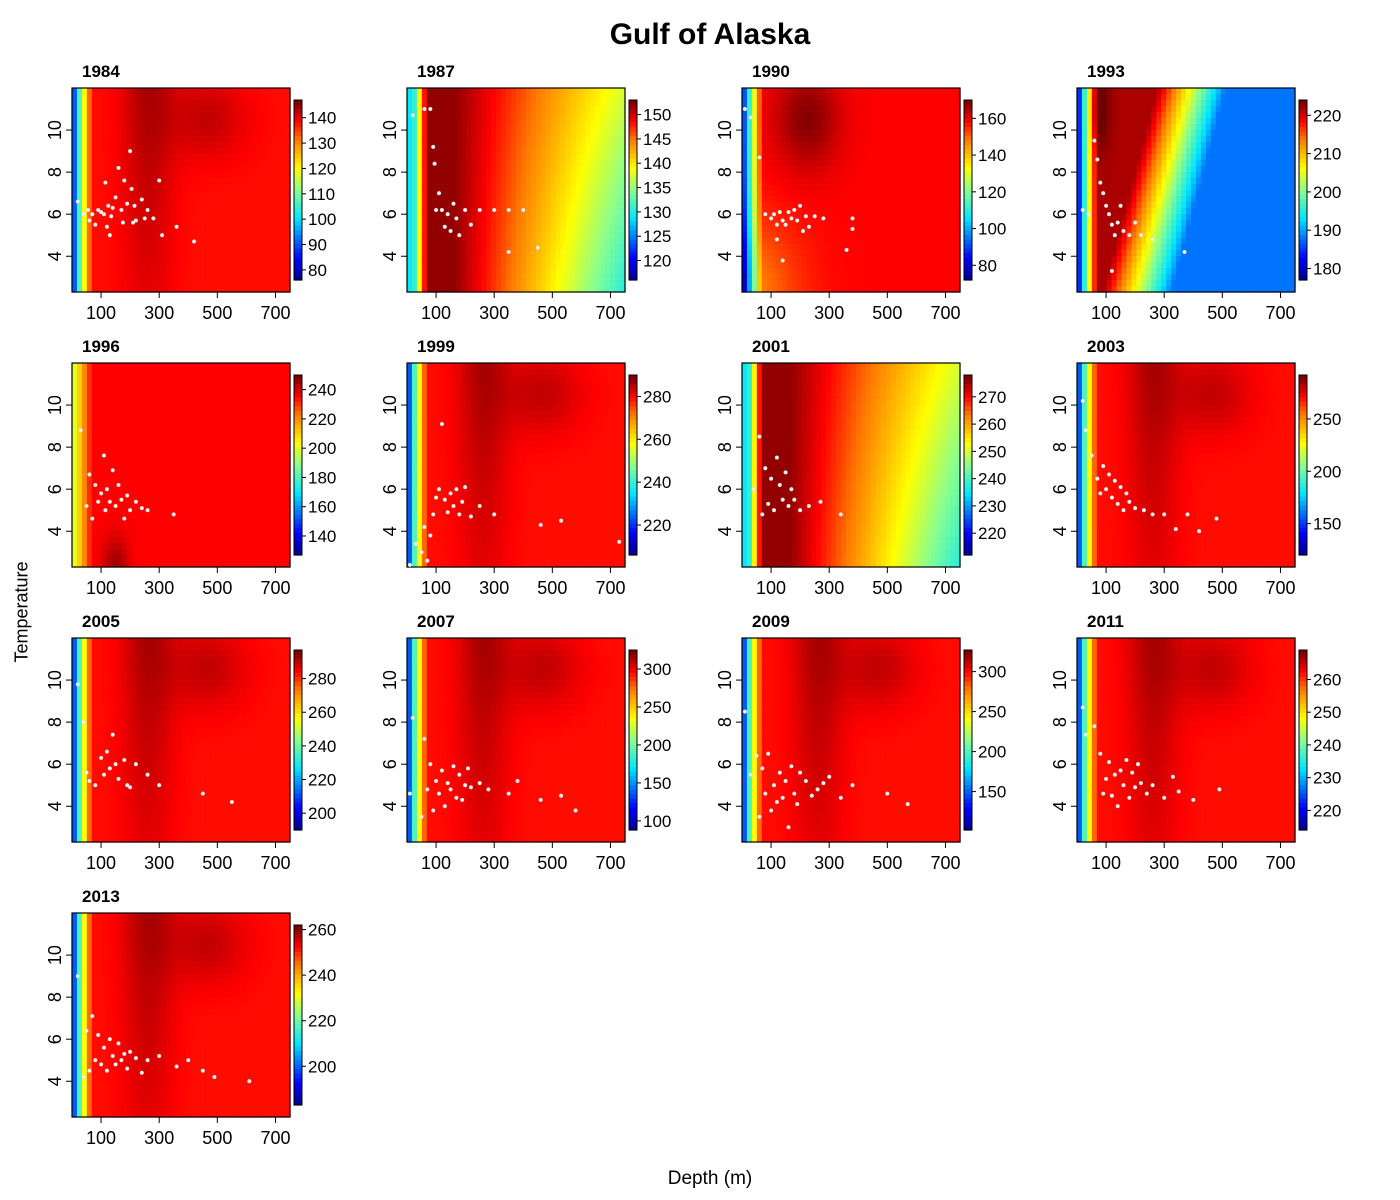 Image resolution: width=1400 pixels, height=1200 pixels. Describe the element at coordinates (992, 155) in the screenshot. I see `colorbar-tick-label: 140` at that location.